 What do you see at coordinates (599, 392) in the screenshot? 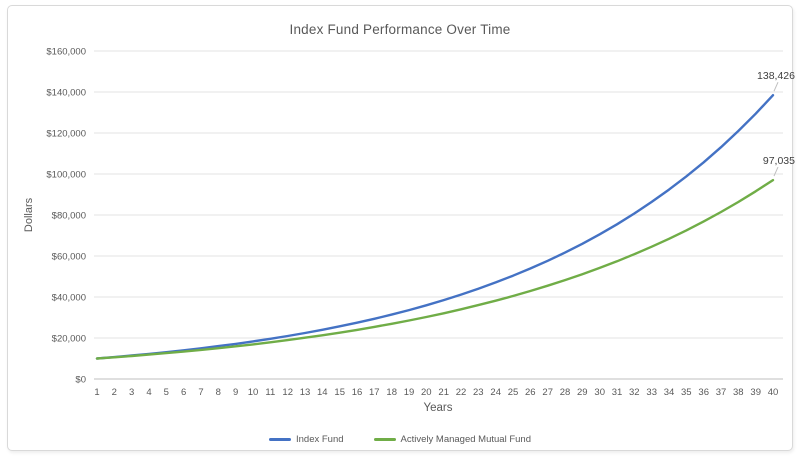
I see `x-tick-label: 30` at bounding box center [599, 392].